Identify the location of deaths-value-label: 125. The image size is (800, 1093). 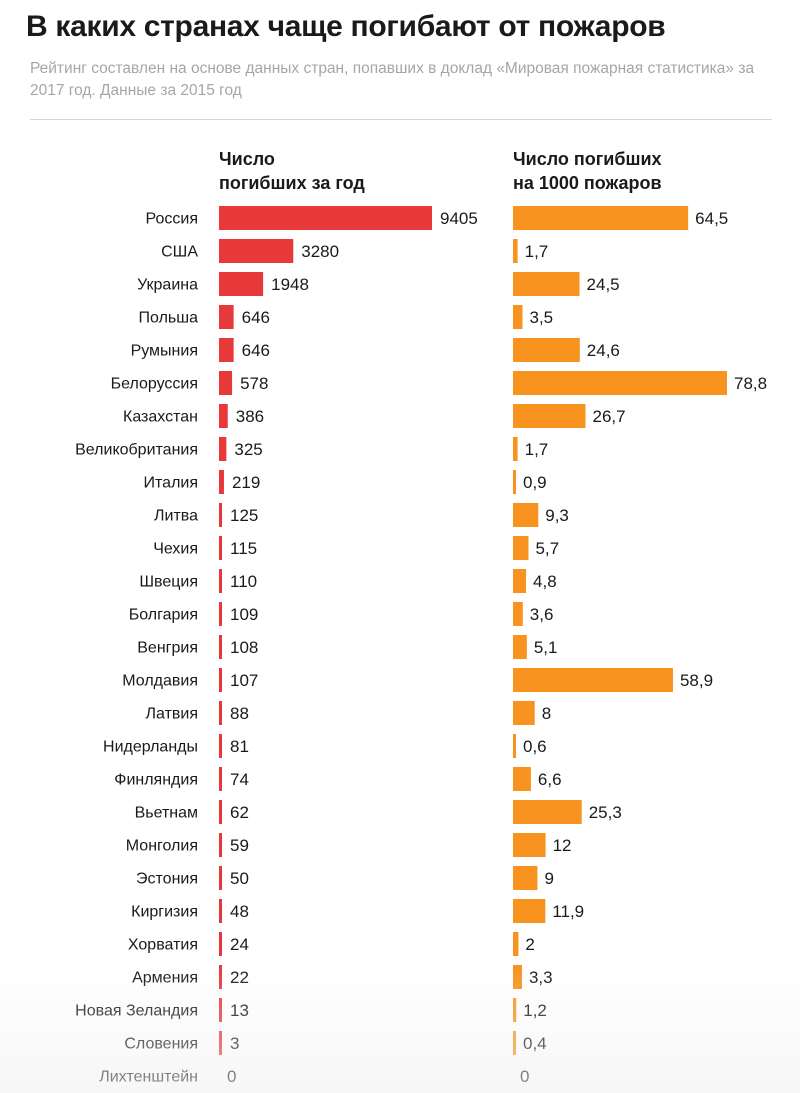
(244, 515).